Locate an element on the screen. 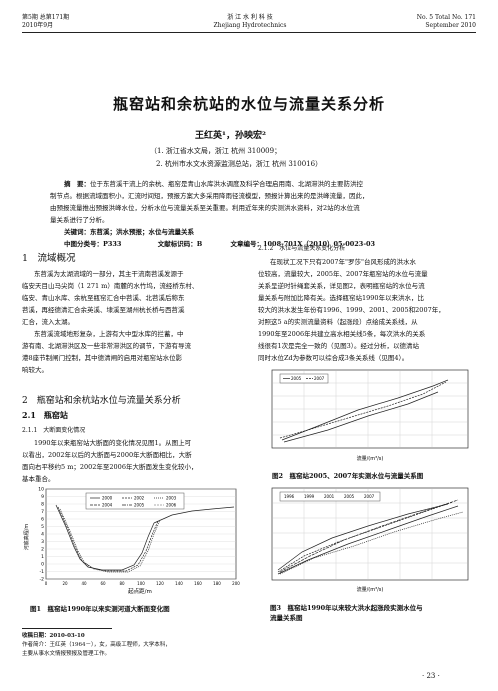 This screenshot has width=498, height=691. paragraph-line: 响较大。 is located at coordinates (35, 370).